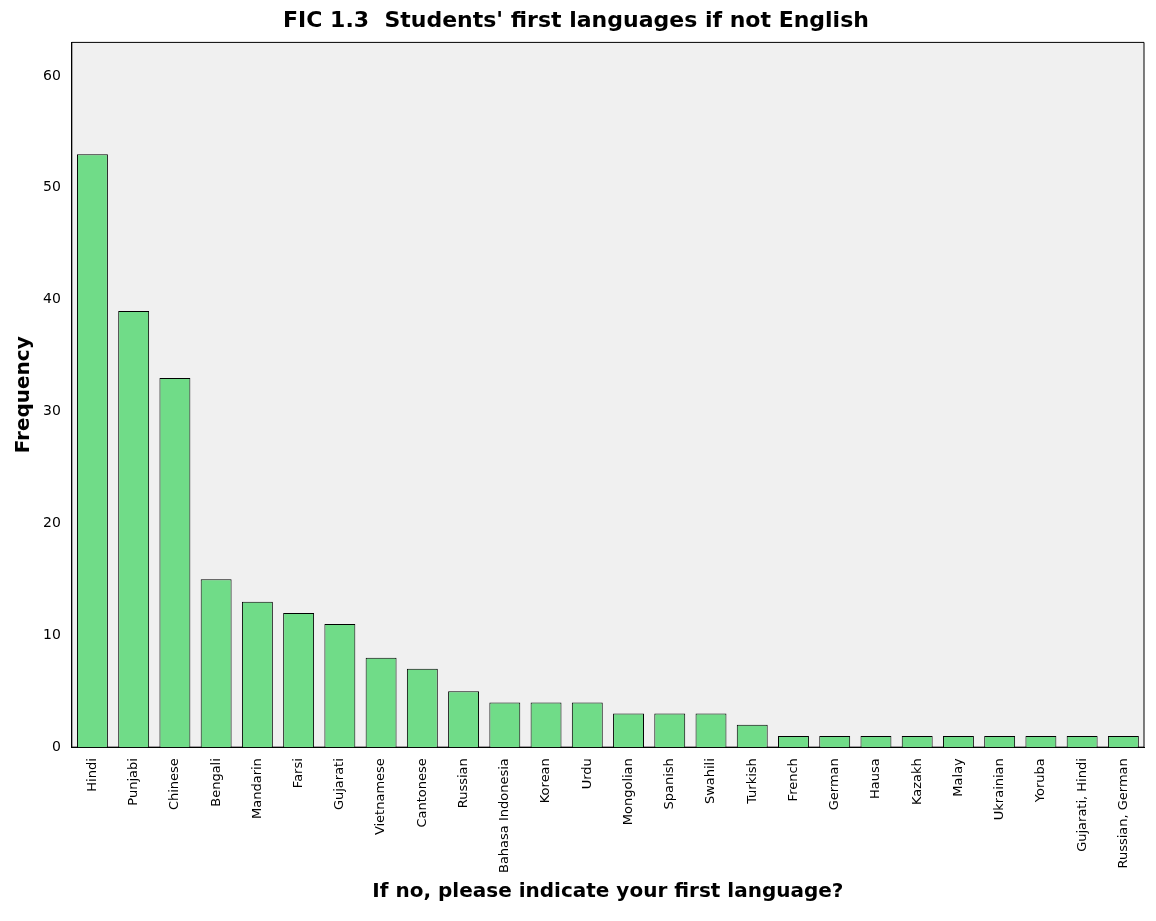  I want to click on x-tick-label: Farsi, so click(297, 773).